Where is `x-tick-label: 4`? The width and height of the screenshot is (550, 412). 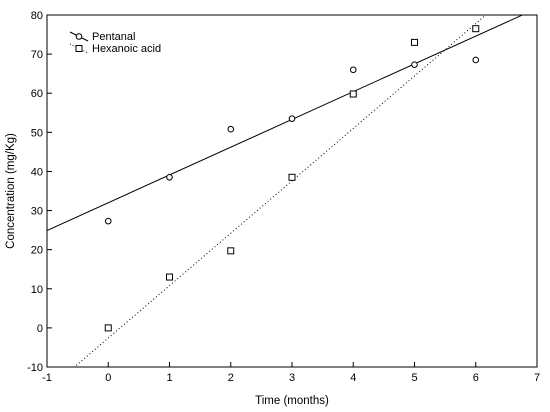
x-tick-label: 4 is located at coordinates (353, 378).